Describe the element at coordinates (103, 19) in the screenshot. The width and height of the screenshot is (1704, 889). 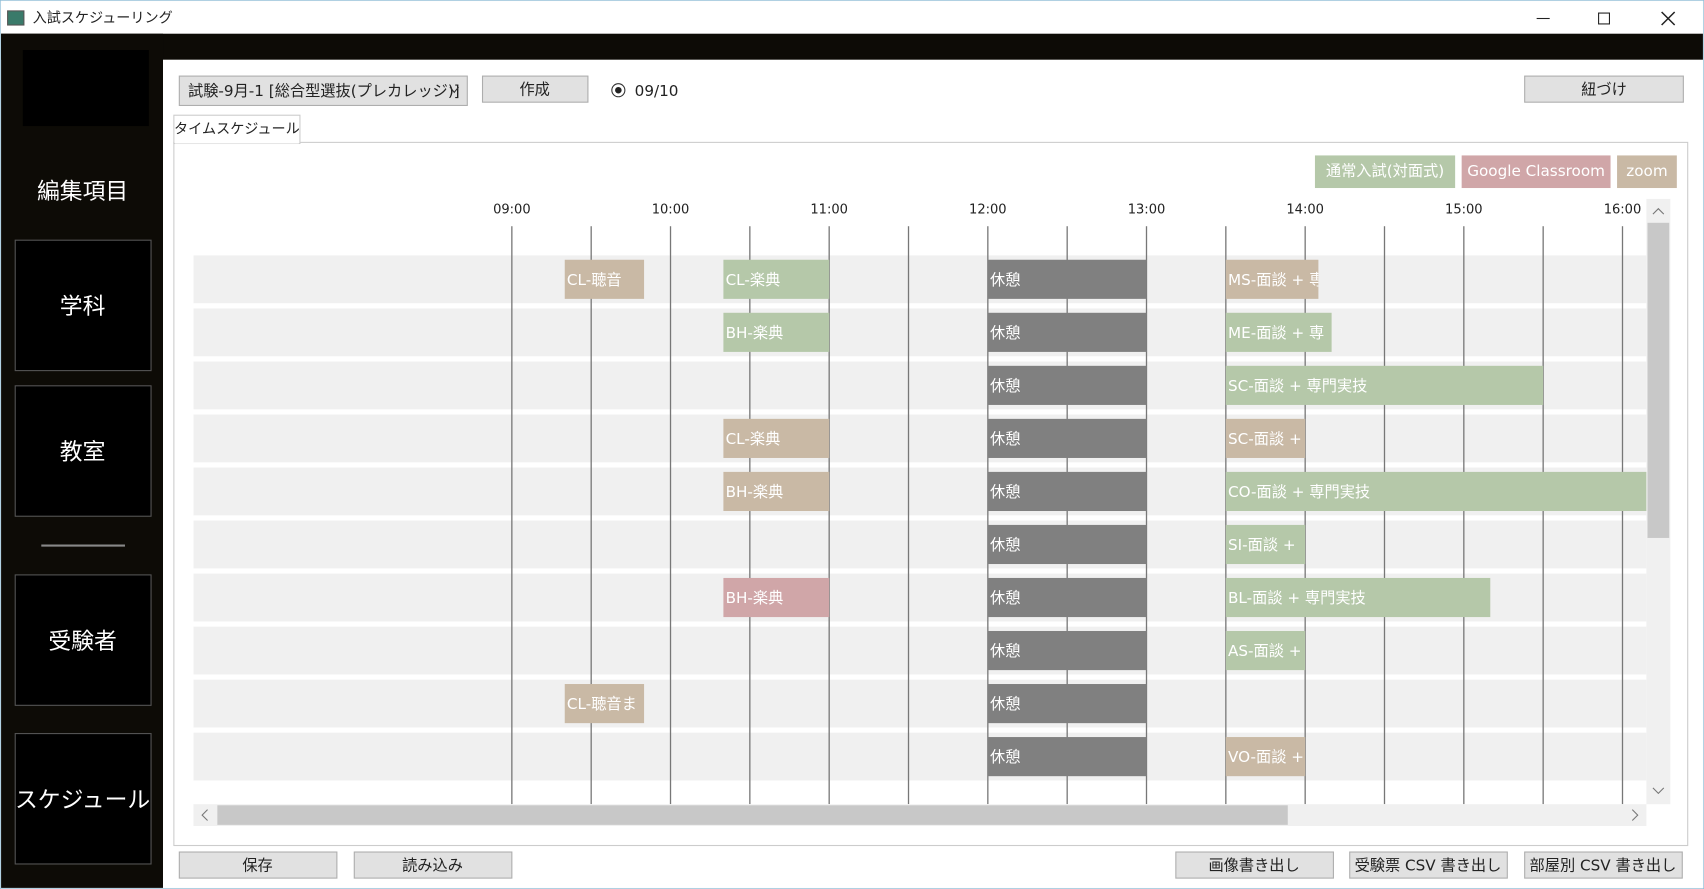
I see `window-title: 入試スケジューリング` at that location.